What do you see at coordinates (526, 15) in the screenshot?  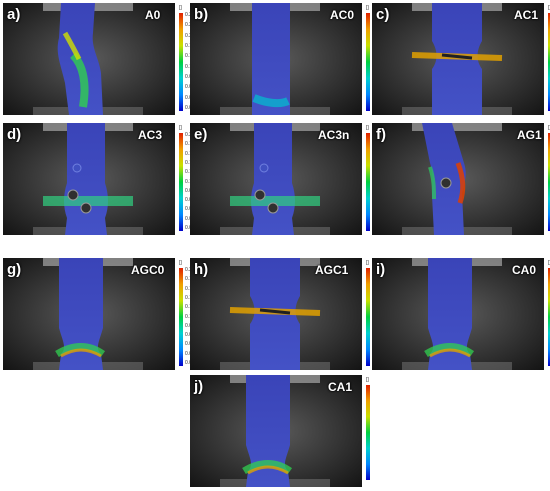 I see `specimen-code: AC1` at bounding box center [526, 15].